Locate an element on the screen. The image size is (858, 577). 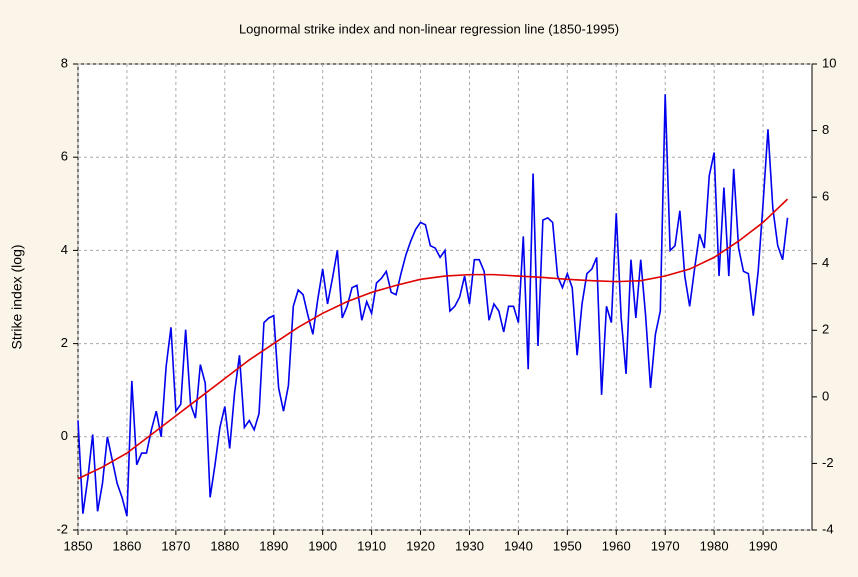
y-tick-label: 0 is located at coordinates (64, 435).